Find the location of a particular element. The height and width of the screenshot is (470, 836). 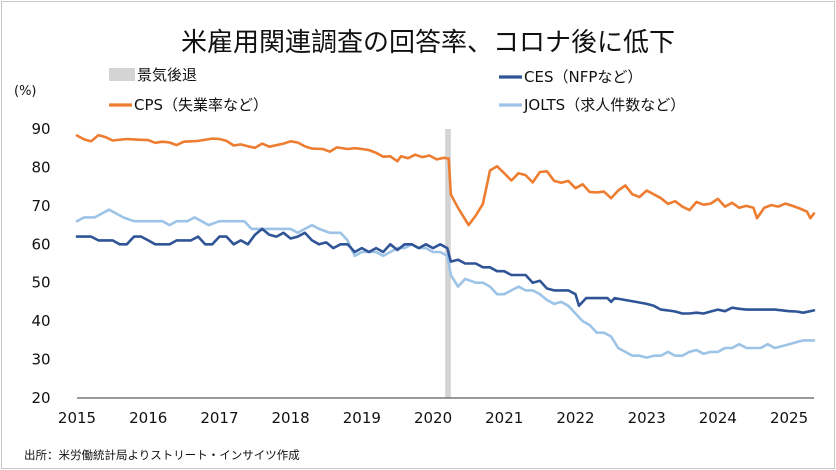

y-tick-label: 30 is located at coordinates (40, 360).